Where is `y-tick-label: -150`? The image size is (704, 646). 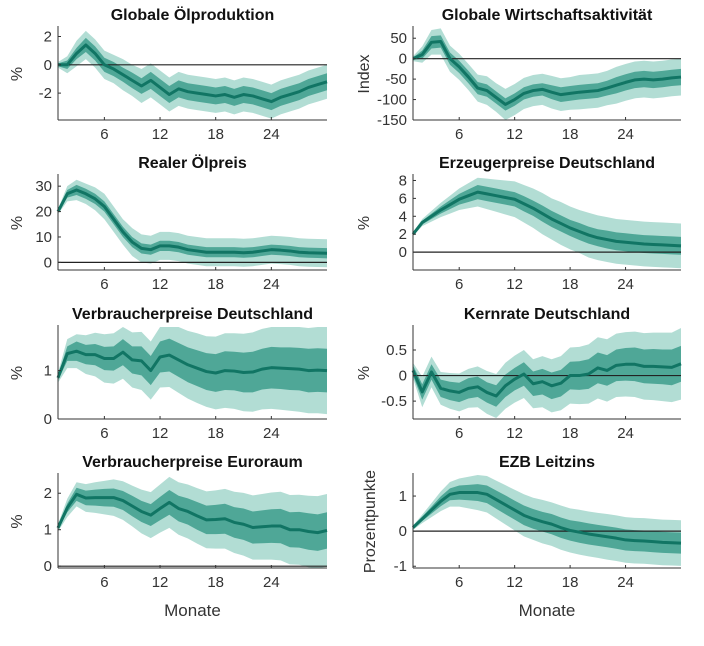 y-tick-label: -150 is located at coordinates (392, 120).